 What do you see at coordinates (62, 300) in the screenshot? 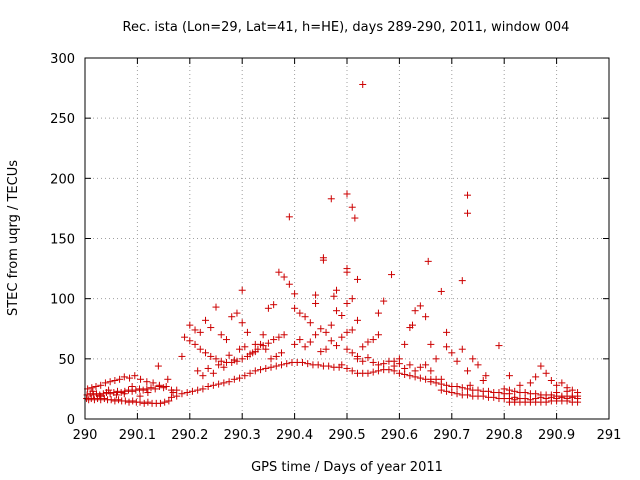
I see `y-tick-label: 100` at bounding box center [62, 300].